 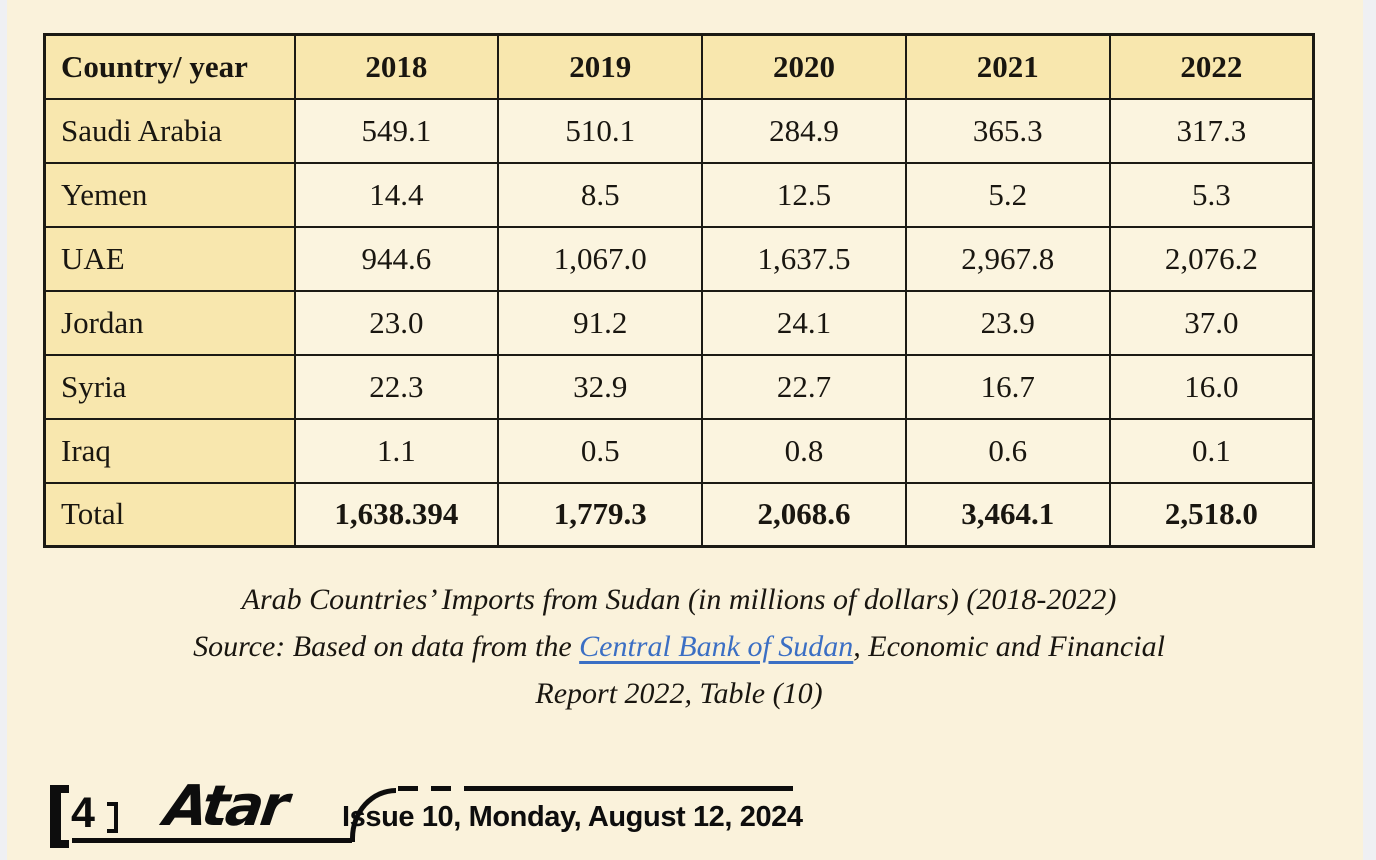 I want to click on country-cell: Iraq, so click(x=169, y=450).